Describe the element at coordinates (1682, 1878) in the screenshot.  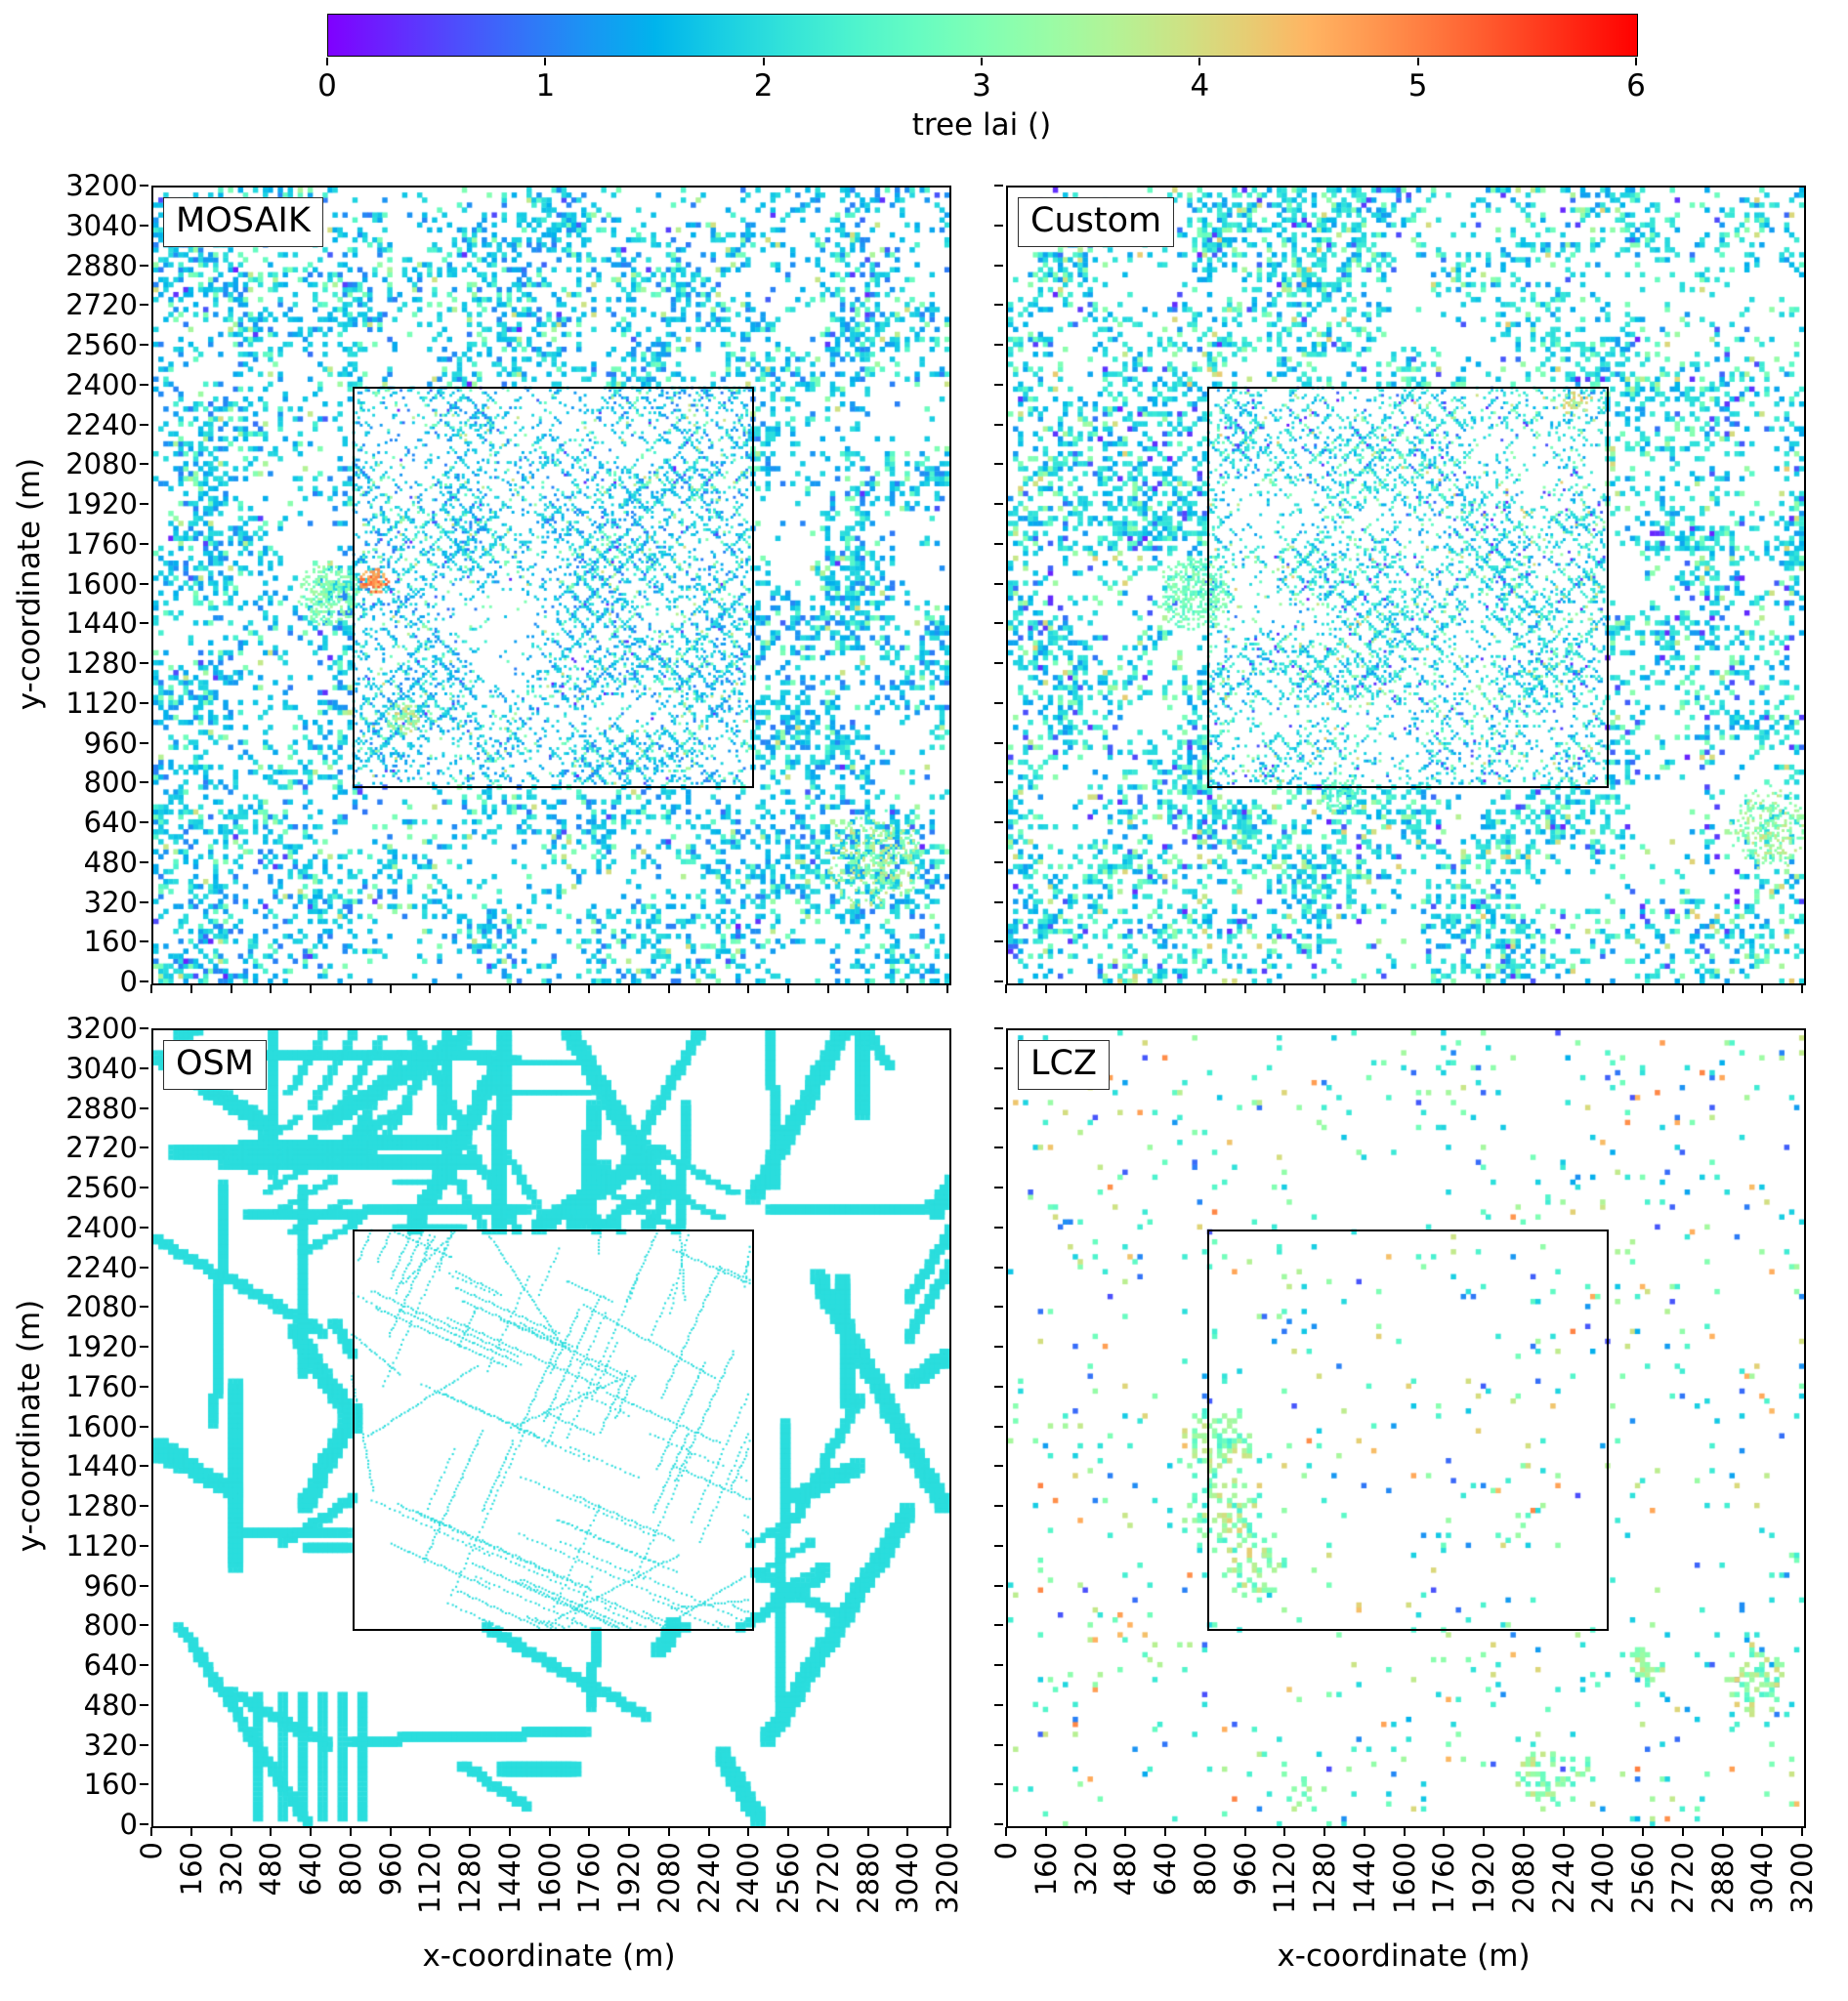
I see `x-tick-label: 2720` at that location.